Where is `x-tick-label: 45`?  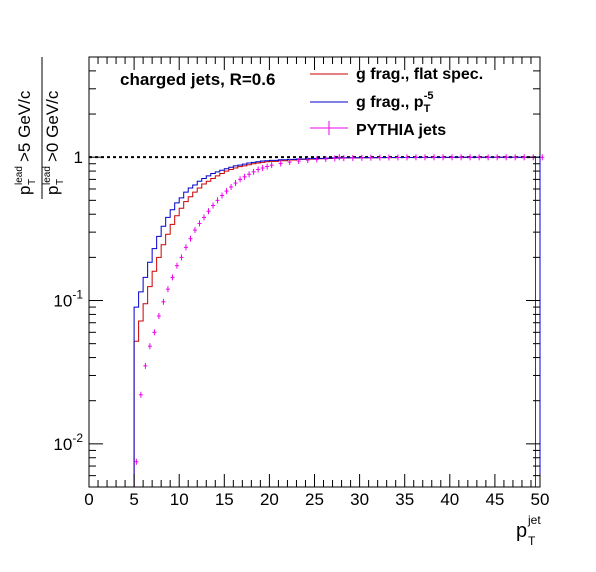
x-tick-label: 45 is located at coordinates (494, 499).